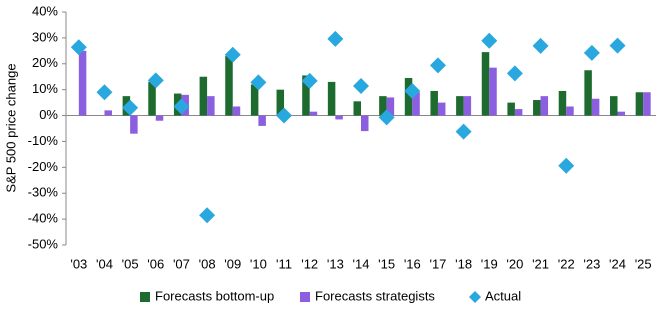  Describe the element at coordinates (104, 263) in the screenshot. I see `x-tick-label: '04` at that location.